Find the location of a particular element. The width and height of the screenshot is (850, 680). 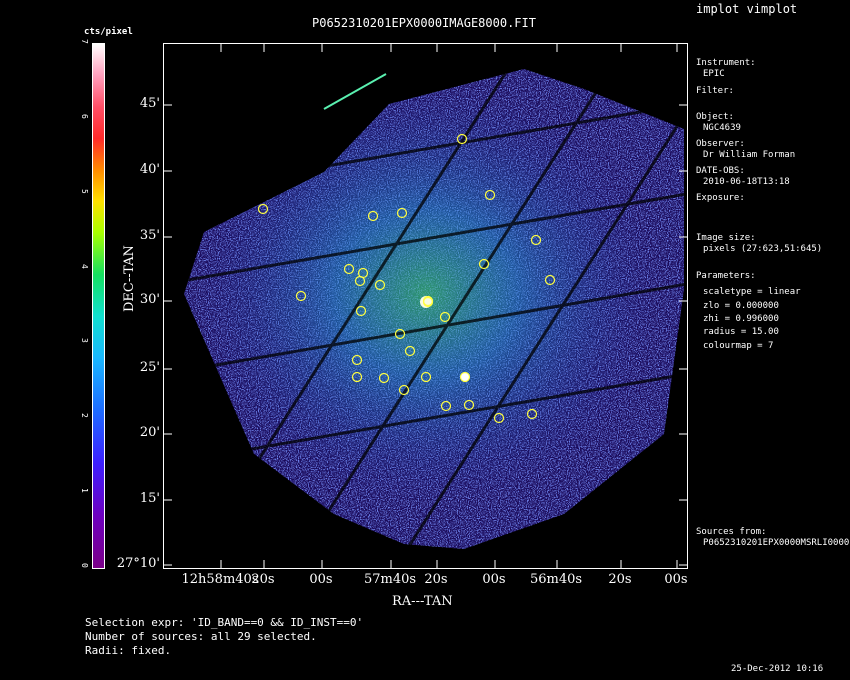

num-sources: Number of sources: all 29 selected. is located at coordinates (201, 636).